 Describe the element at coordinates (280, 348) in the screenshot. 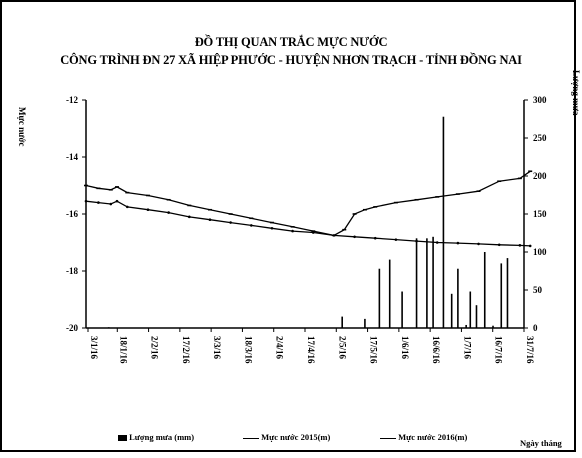

I see `x-tick-label: 2/4/16` at that location.